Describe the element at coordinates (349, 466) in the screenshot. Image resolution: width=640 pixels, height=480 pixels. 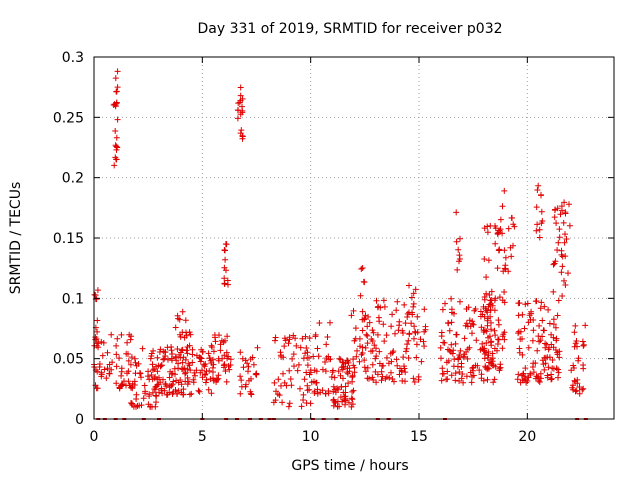
I see `x-axis-label: GPS time / hours` at that location.